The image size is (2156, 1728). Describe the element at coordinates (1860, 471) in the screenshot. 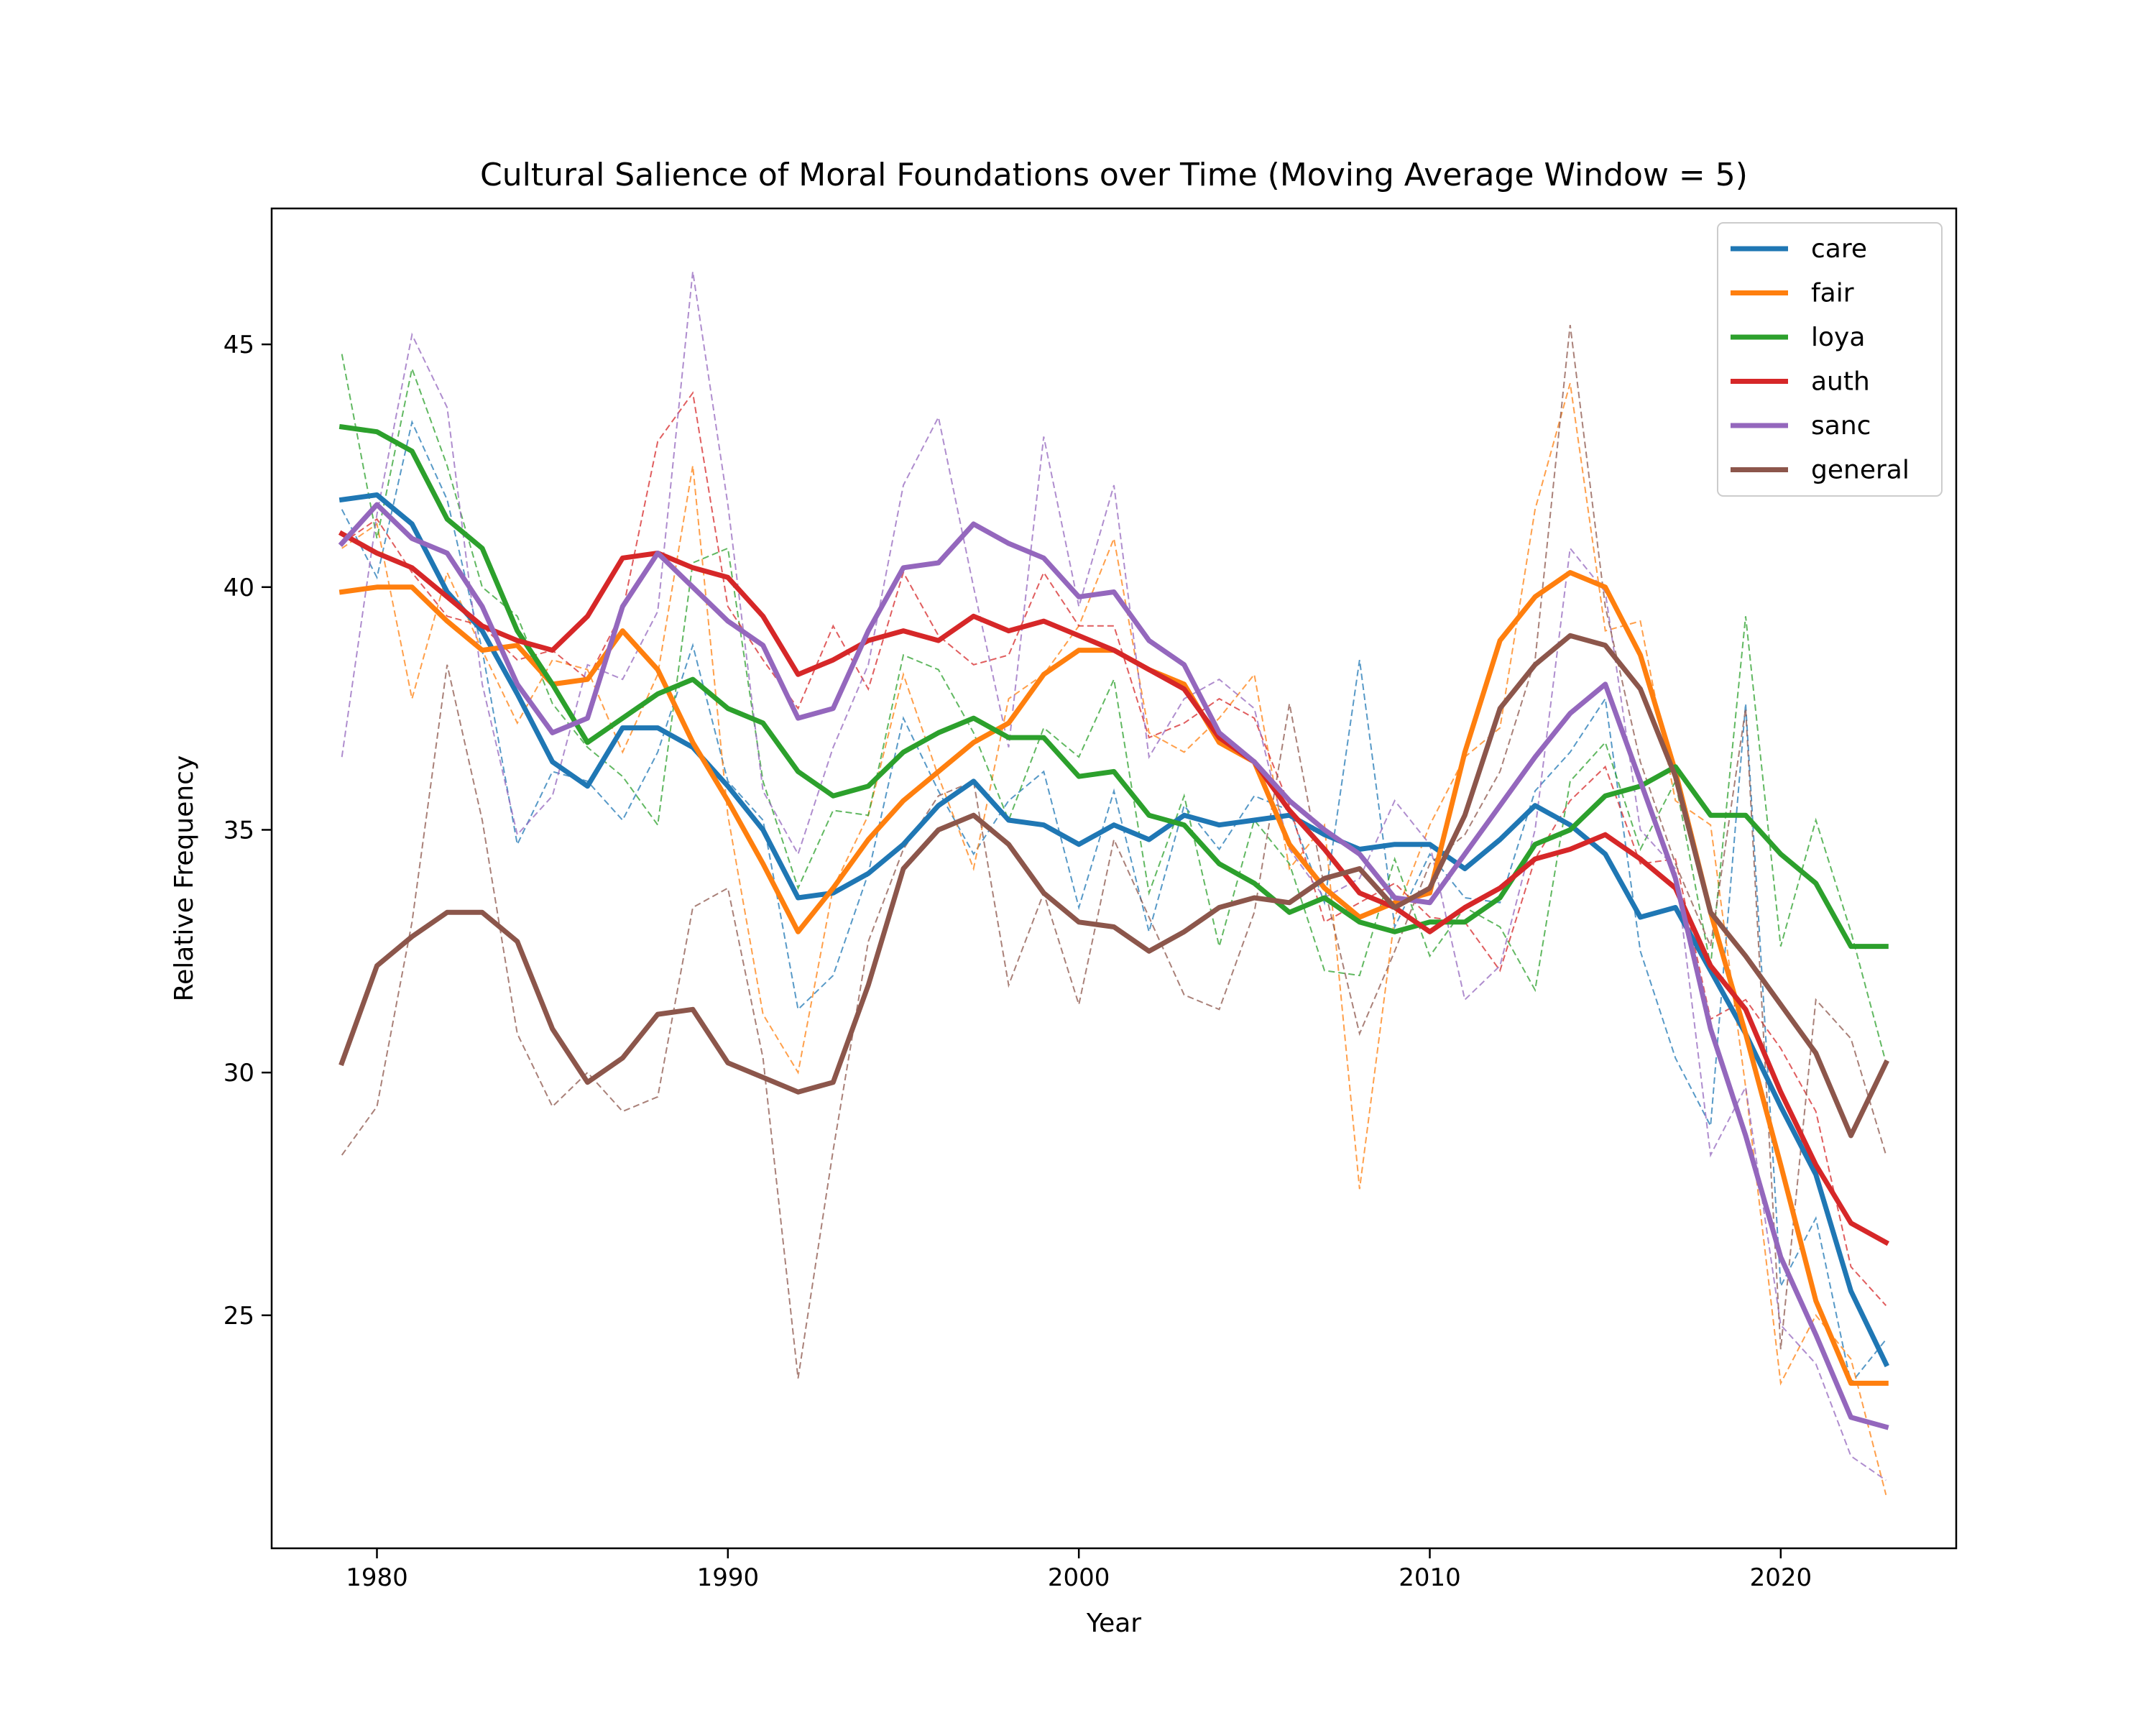

I see `legend-label-general: general` at that location.